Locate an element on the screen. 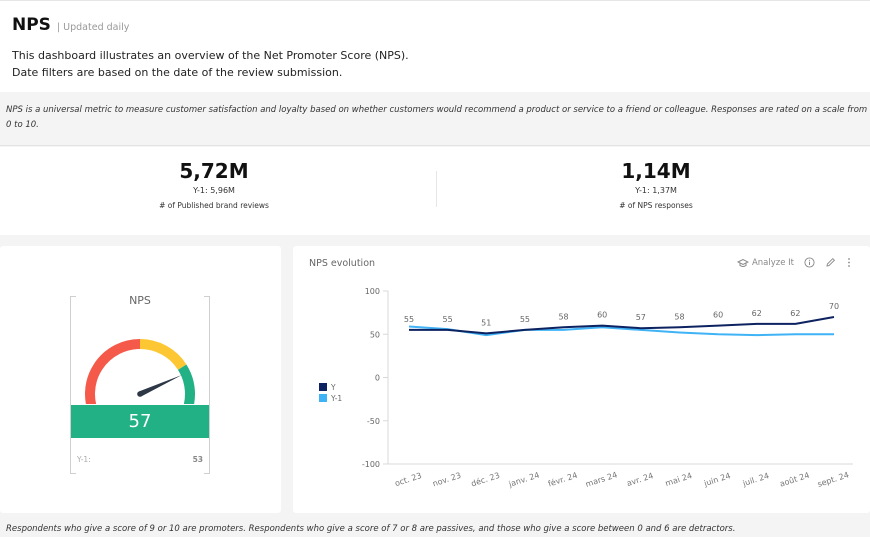  x-tick-label: mai 24 is located at coordinates (678, 479).